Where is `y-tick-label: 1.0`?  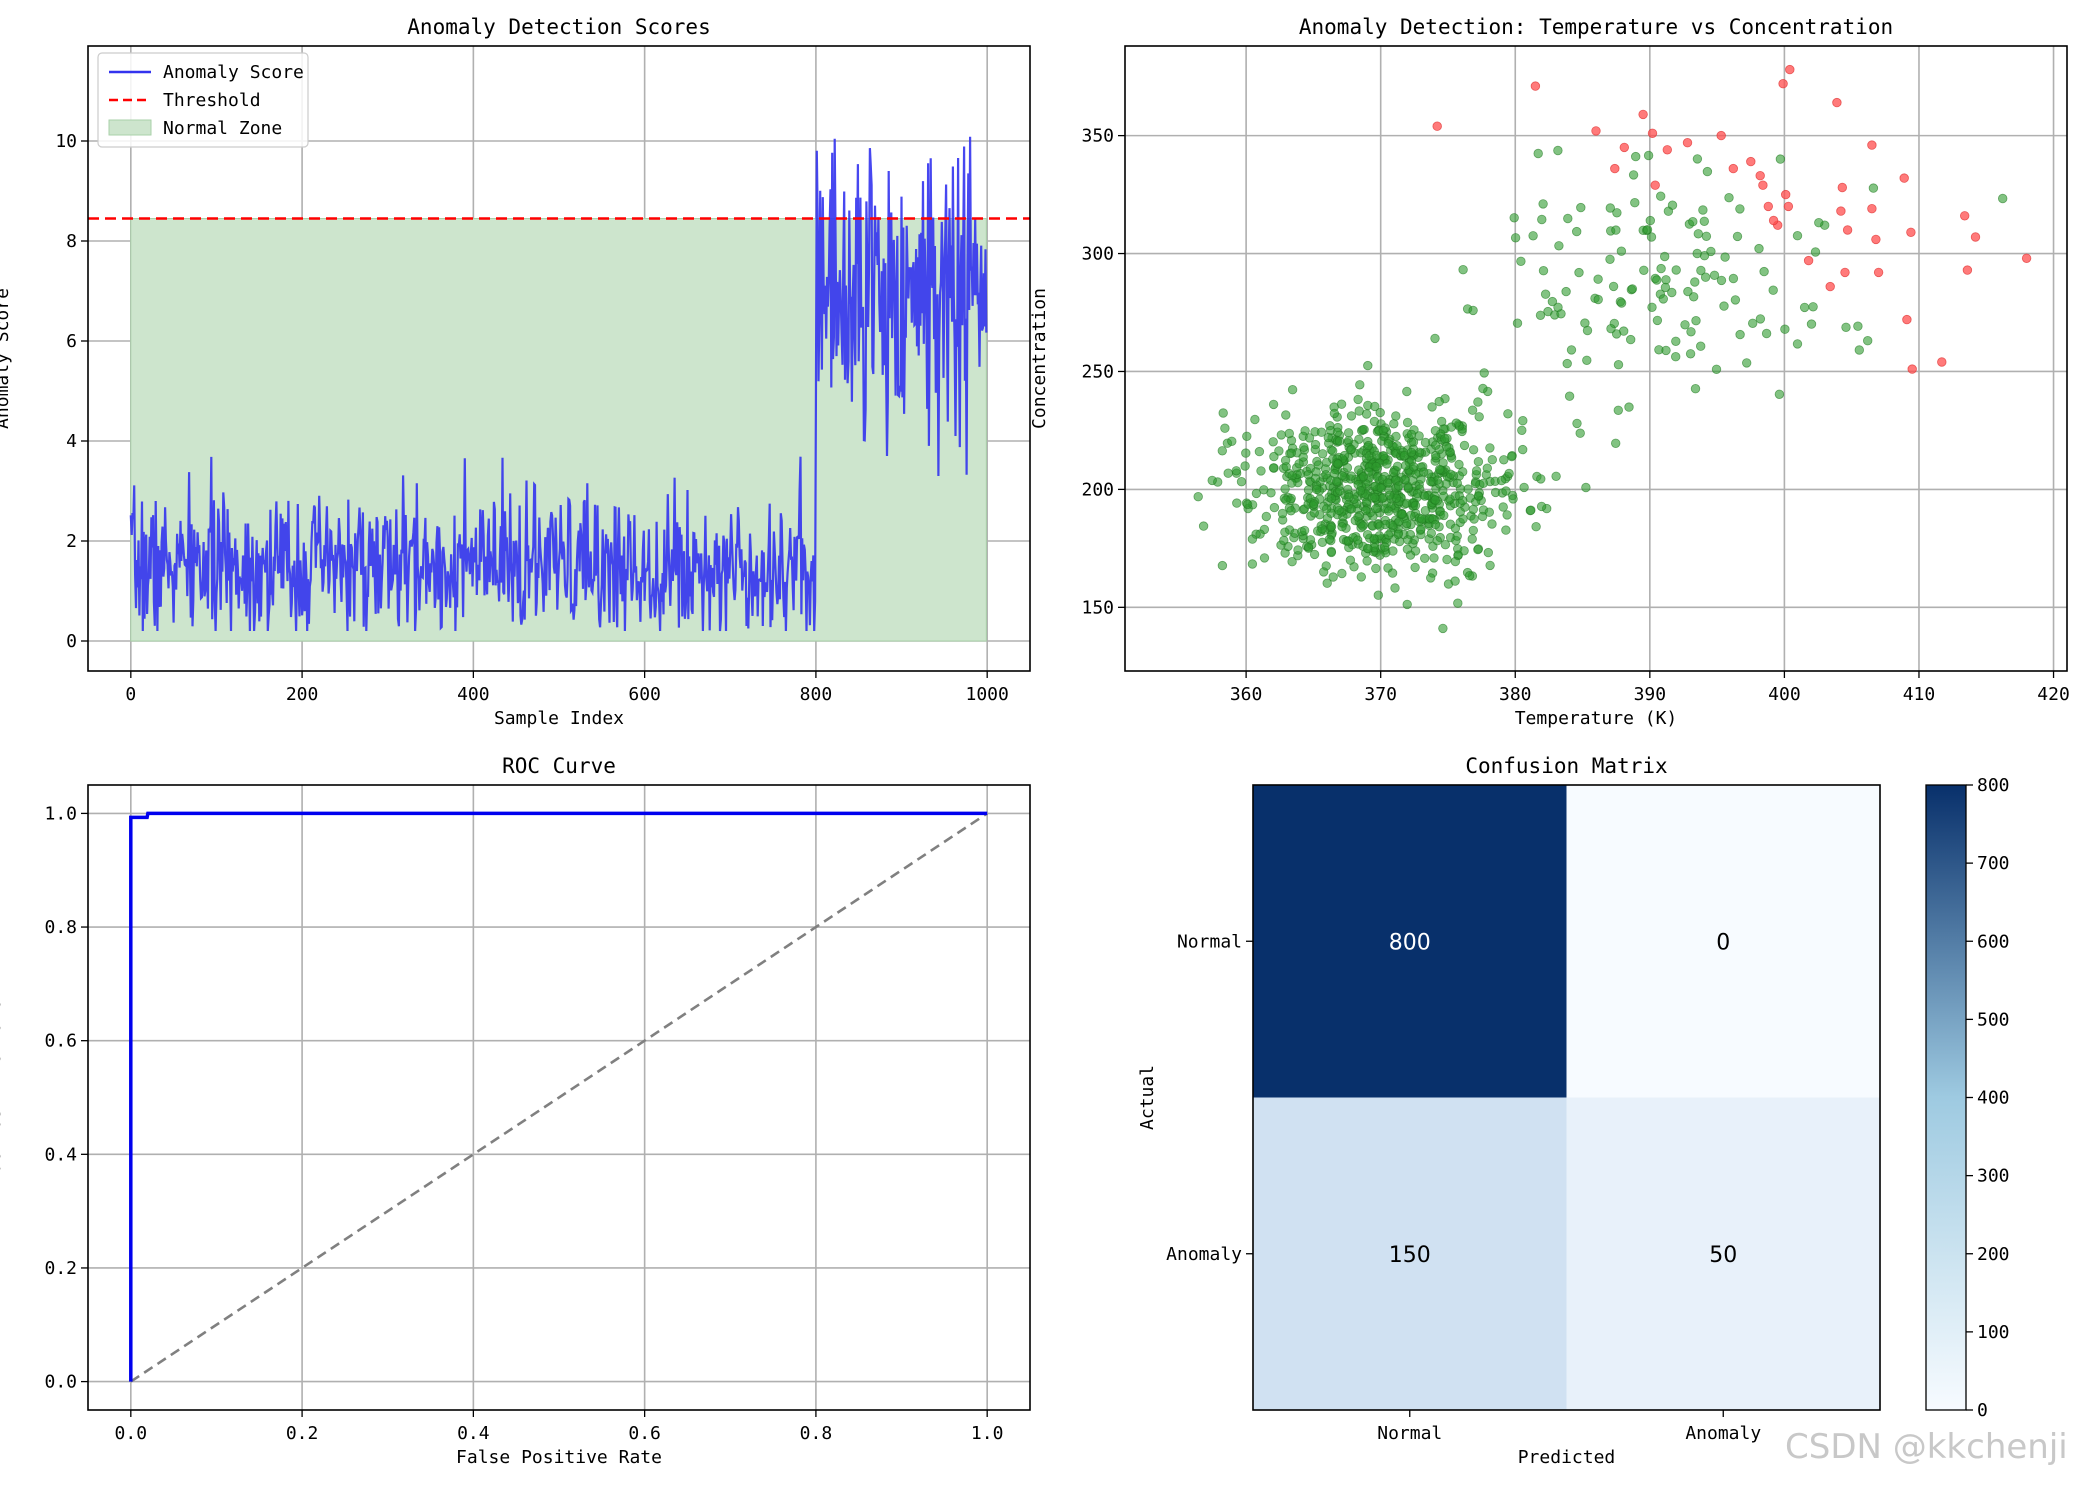 y-tick-label: 1.0 is located at coordinates (60, 813).